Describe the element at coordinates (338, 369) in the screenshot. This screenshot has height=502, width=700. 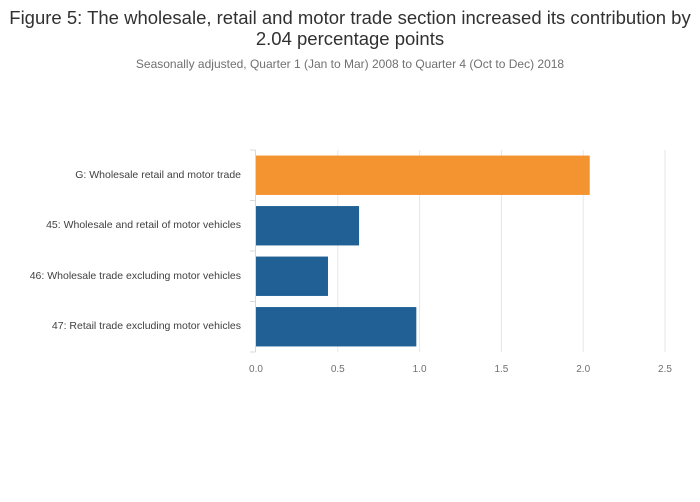
I see `x-tick-label-1: 0.5` at that location.